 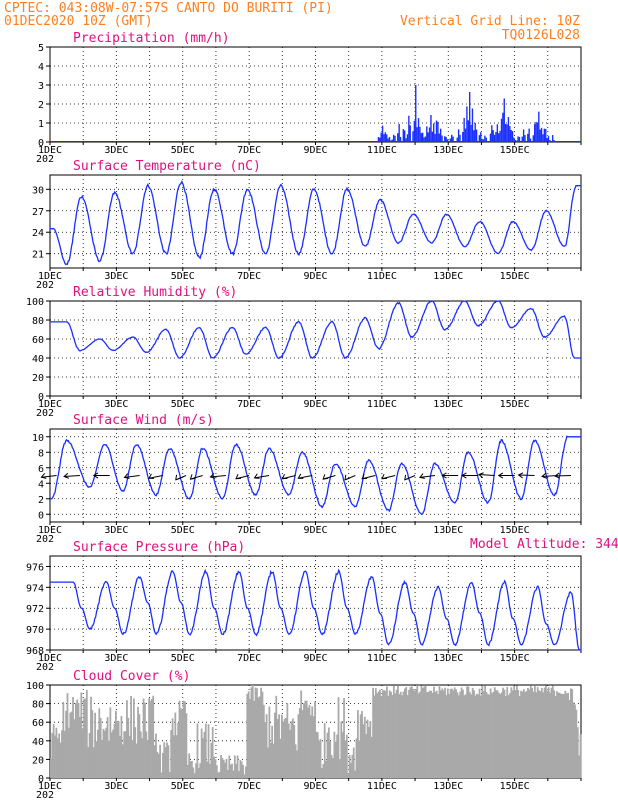 What do you see at coordinates (35, 609) in the screenshot?
I see `press-ytick-label: 972` at bounding box center [35, 609].